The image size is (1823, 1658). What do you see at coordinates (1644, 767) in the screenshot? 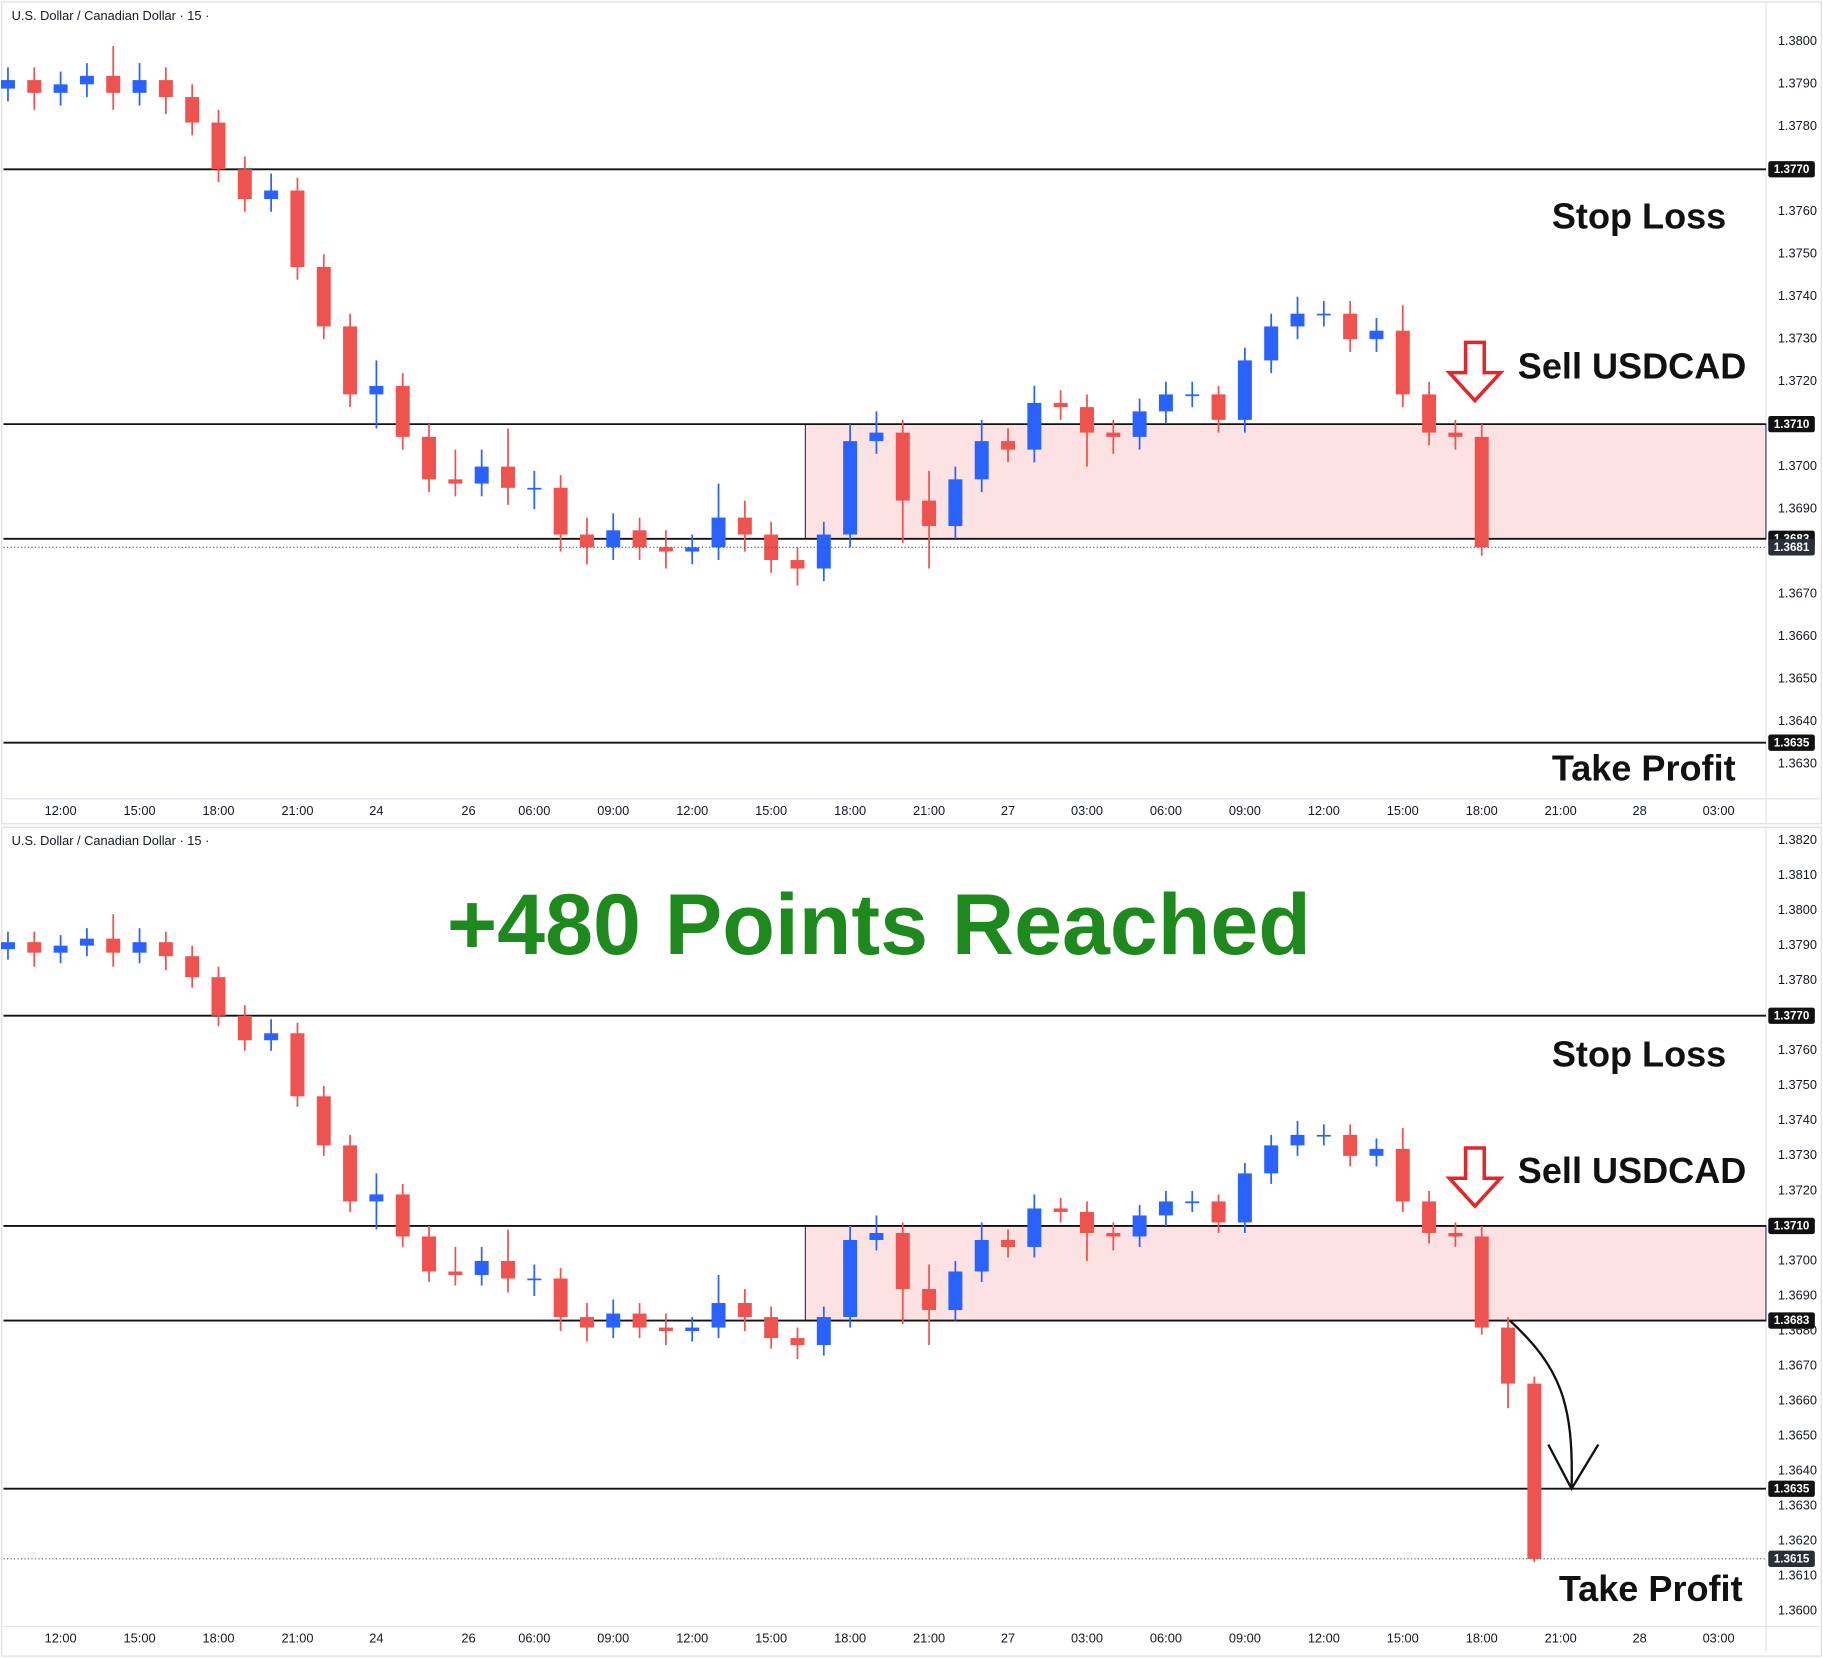
I see `take-profit-label: Take Profit` at bounding box center [1644, 767].